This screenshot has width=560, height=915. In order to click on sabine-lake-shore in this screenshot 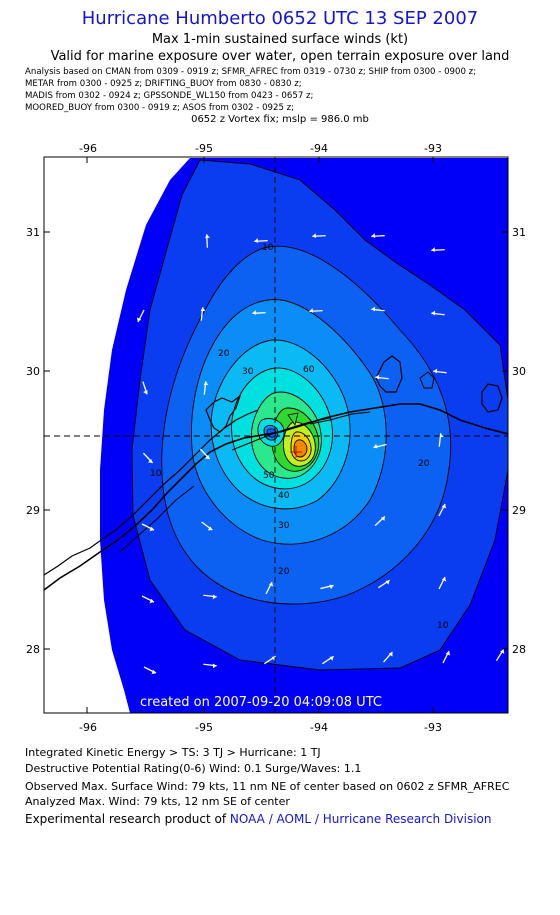, I will do `click(389, 374)`.